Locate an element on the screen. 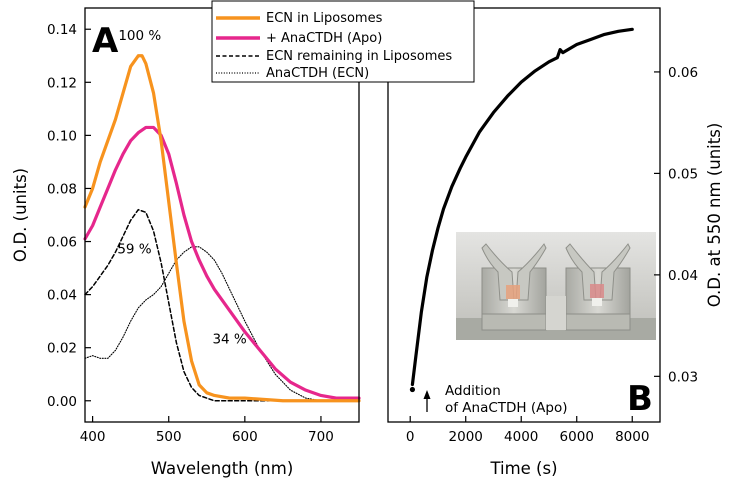  panel-a-x-tick-label: 700 is located at coordinates (321, 437).